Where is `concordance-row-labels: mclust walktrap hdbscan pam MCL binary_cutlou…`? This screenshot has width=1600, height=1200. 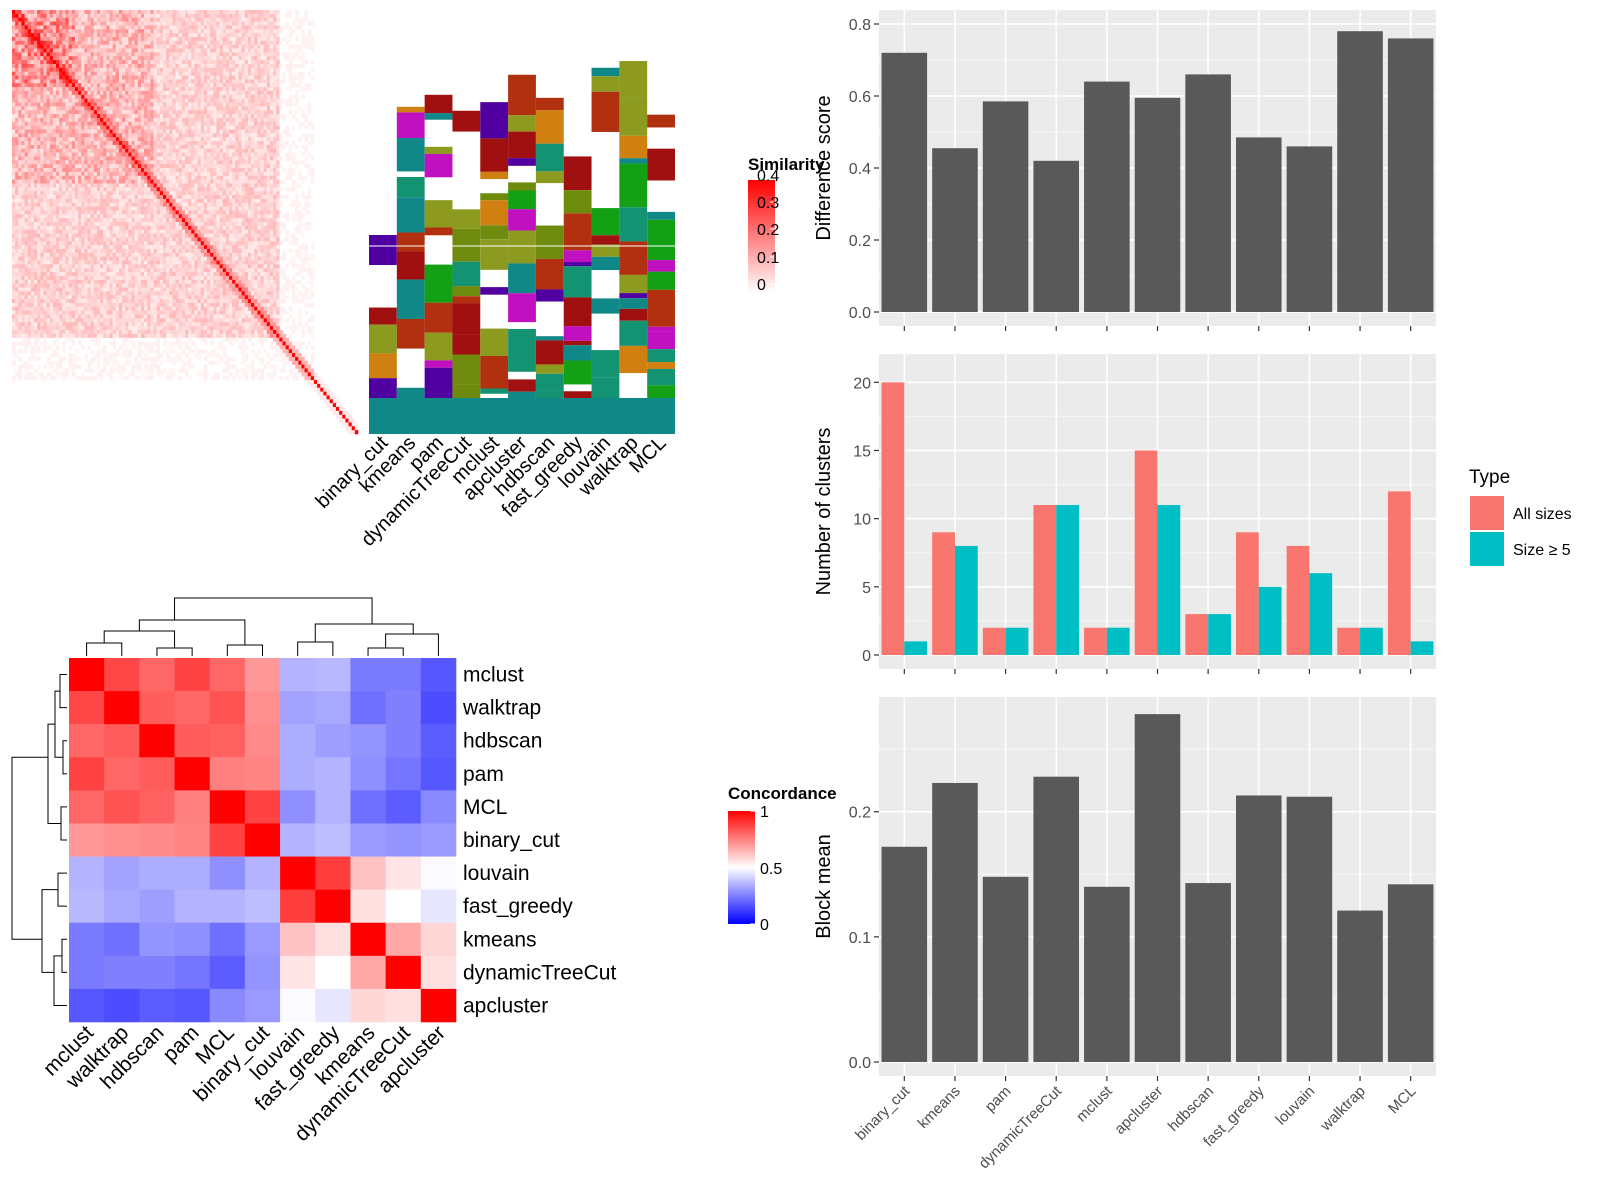
concordance-row-labels: mclust walktrap hdbscan pam MCL binary_cutlou… is located at coordinates (539, 841).